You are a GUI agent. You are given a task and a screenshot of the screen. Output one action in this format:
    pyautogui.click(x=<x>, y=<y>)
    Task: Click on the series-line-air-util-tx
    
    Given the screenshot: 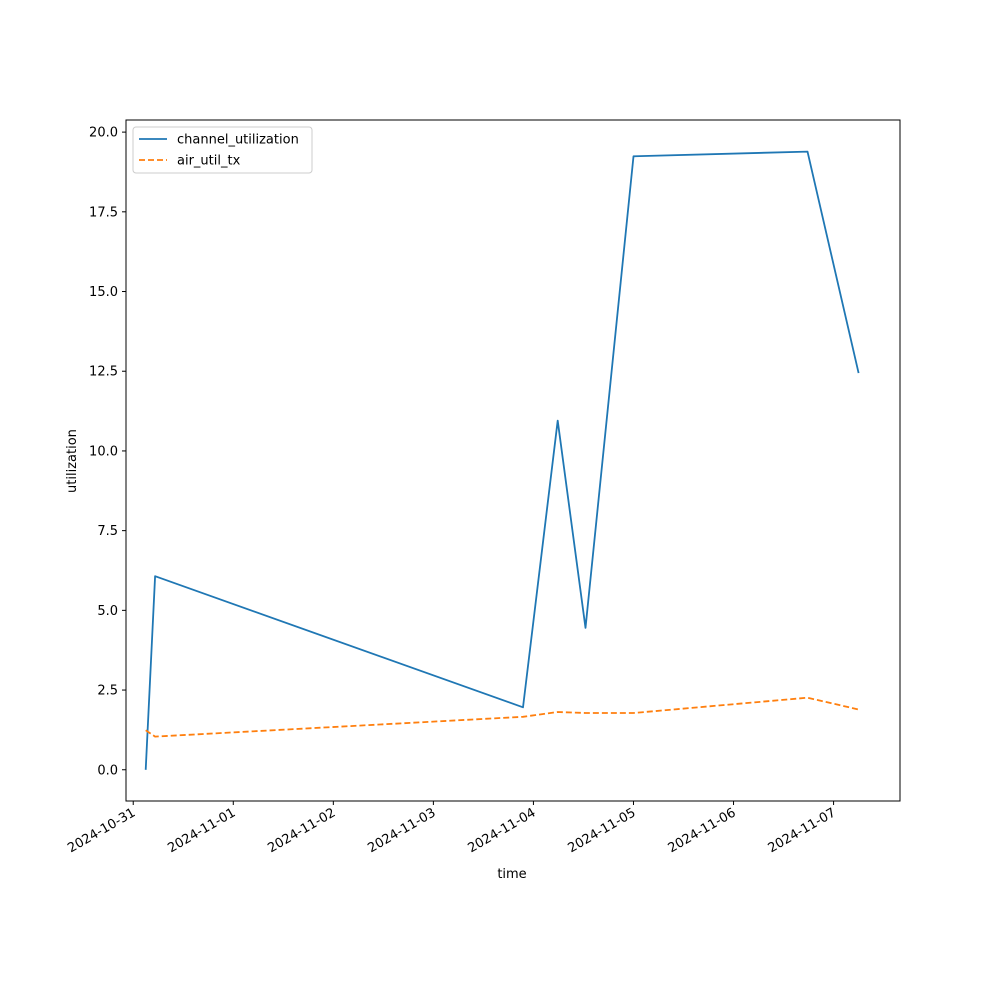 What is the action you would take?
    pyautogui.click(x=502, y=717)
    